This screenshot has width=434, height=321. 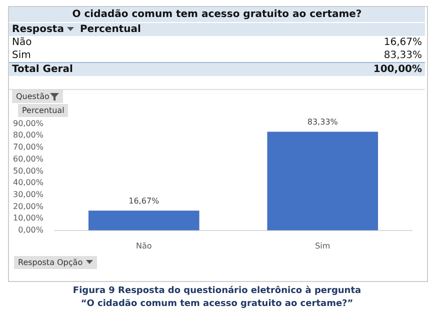 What do you see at coordinates (28, 194) in the screenshot?
I see `y-tick-label: 30,00%` at bounding box center [28, 194].